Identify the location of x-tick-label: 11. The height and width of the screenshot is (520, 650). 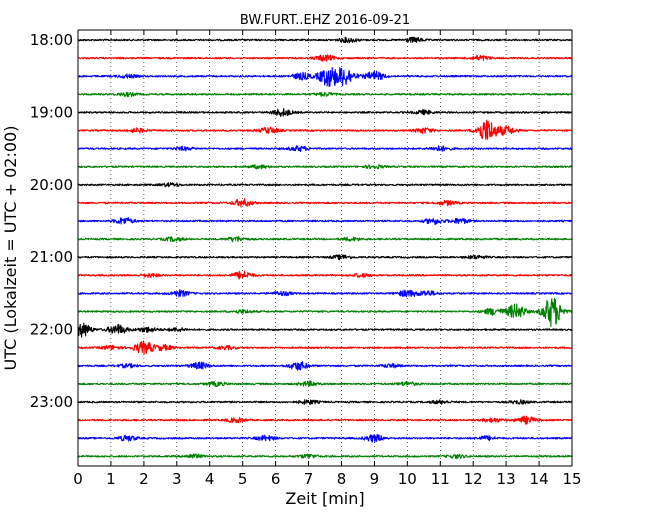
(440, 479).